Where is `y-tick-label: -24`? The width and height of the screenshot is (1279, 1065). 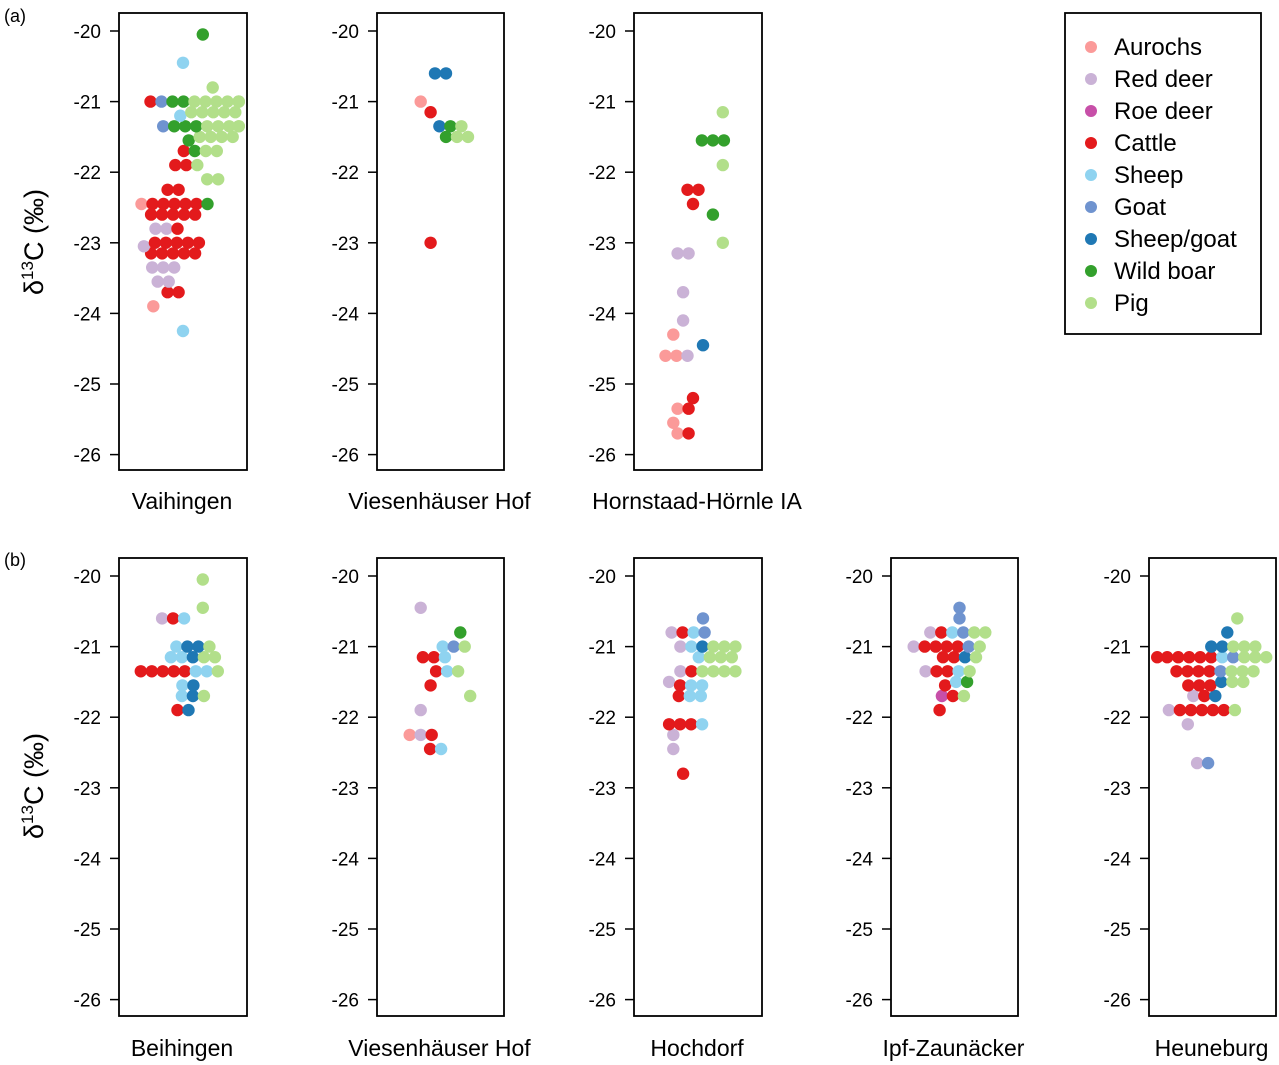
y-tick-label: -24 is located at coordinates (603, 314).